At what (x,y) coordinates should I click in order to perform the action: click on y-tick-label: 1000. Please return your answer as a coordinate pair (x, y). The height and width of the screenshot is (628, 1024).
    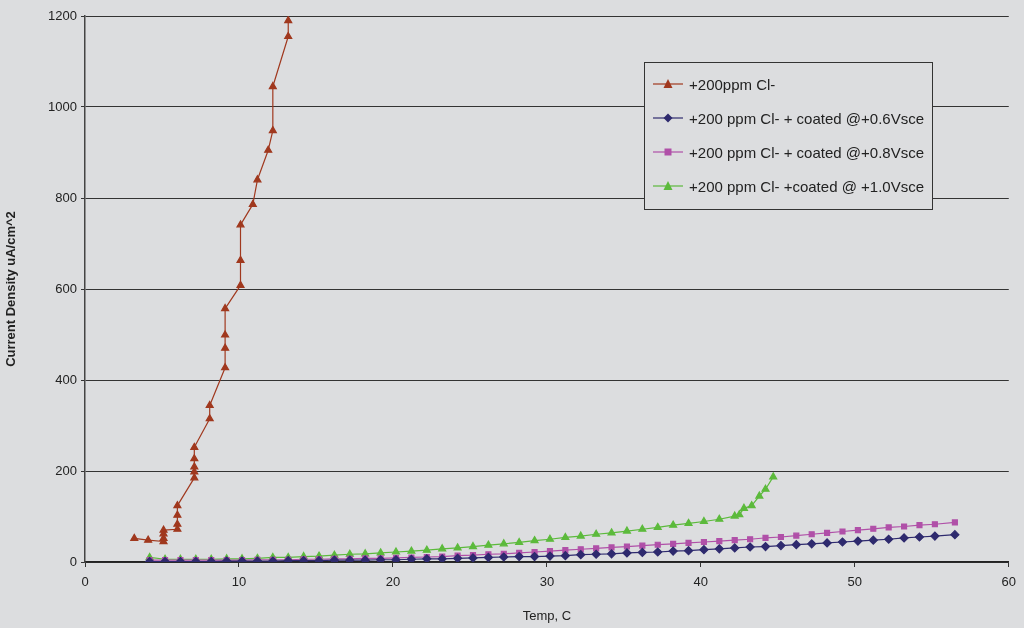
    Looking at the image, I should click on (62, 106).